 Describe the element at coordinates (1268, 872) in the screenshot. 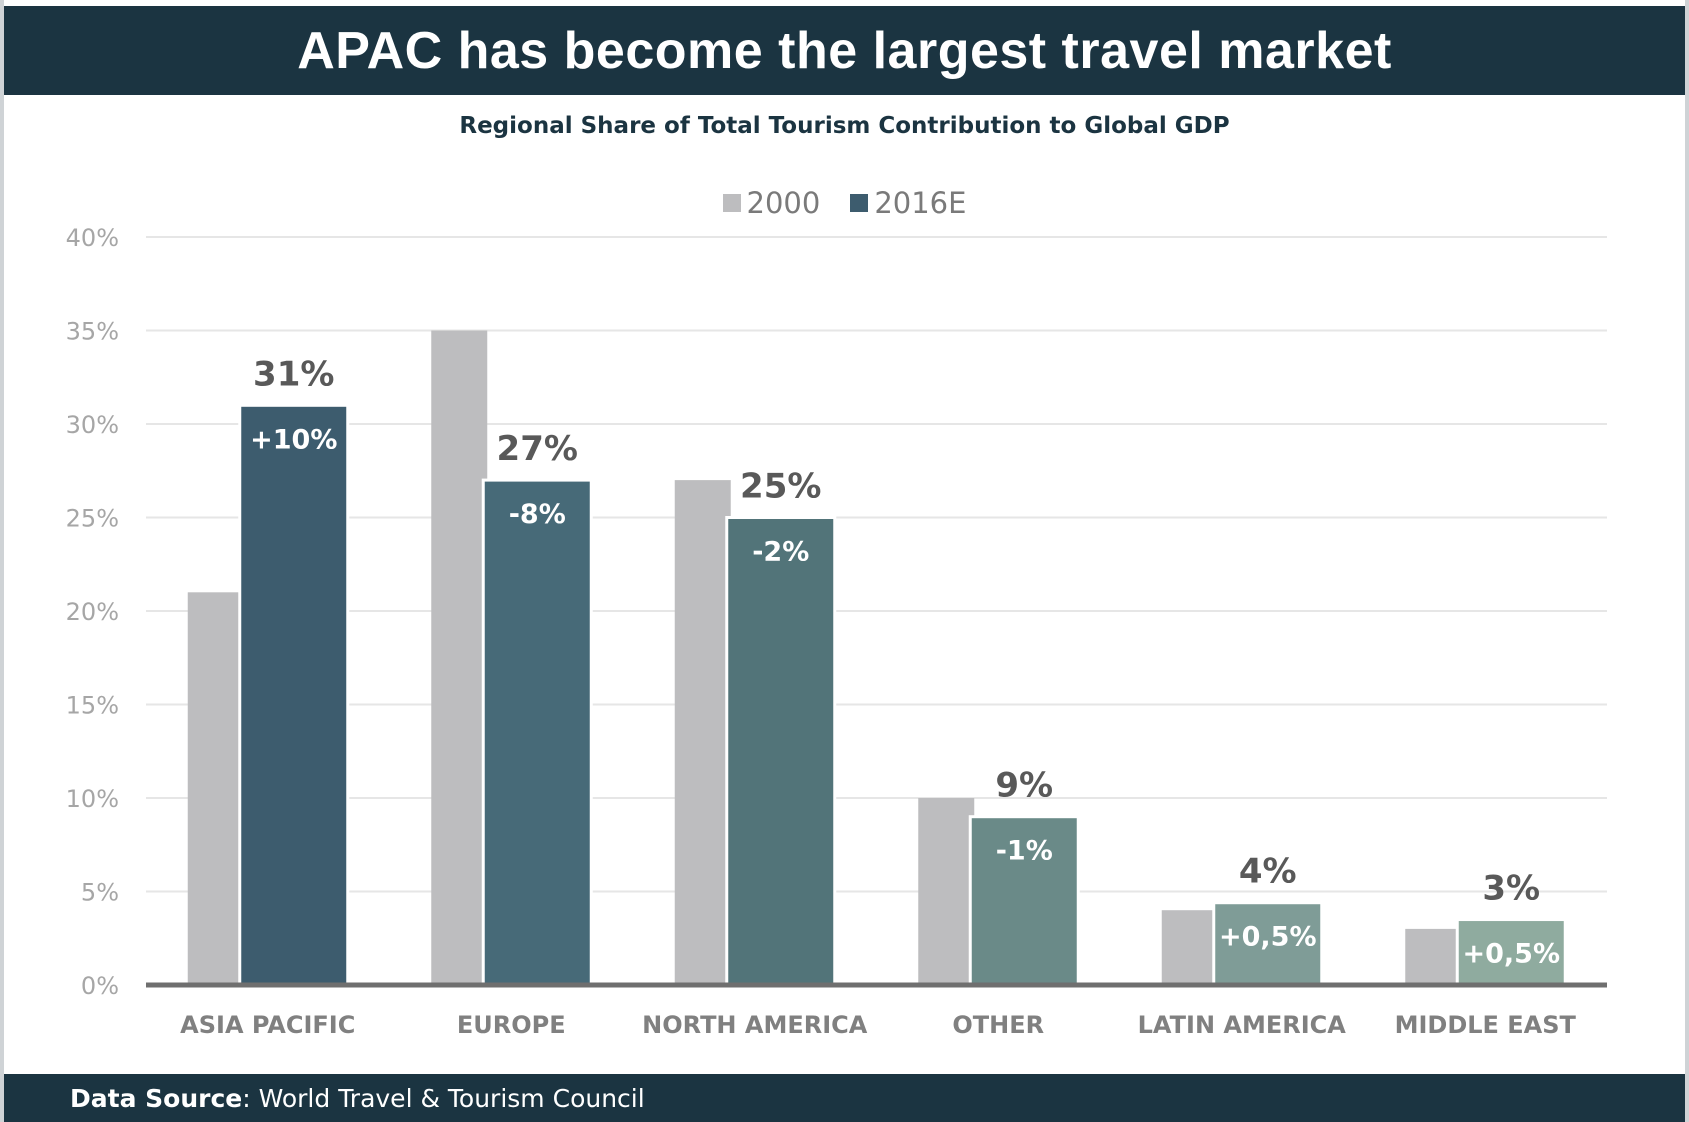

I see `value-label: 4%` at that location.